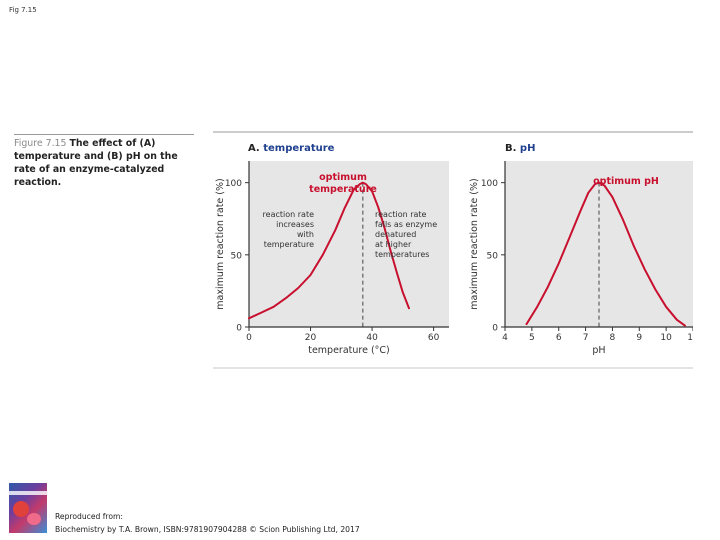 This screenshot has height=540, width=720. Describe the element at coordinates (349, 350) in the screenshot. I see `x-axis-title-1: temperature (°C)` at that location.